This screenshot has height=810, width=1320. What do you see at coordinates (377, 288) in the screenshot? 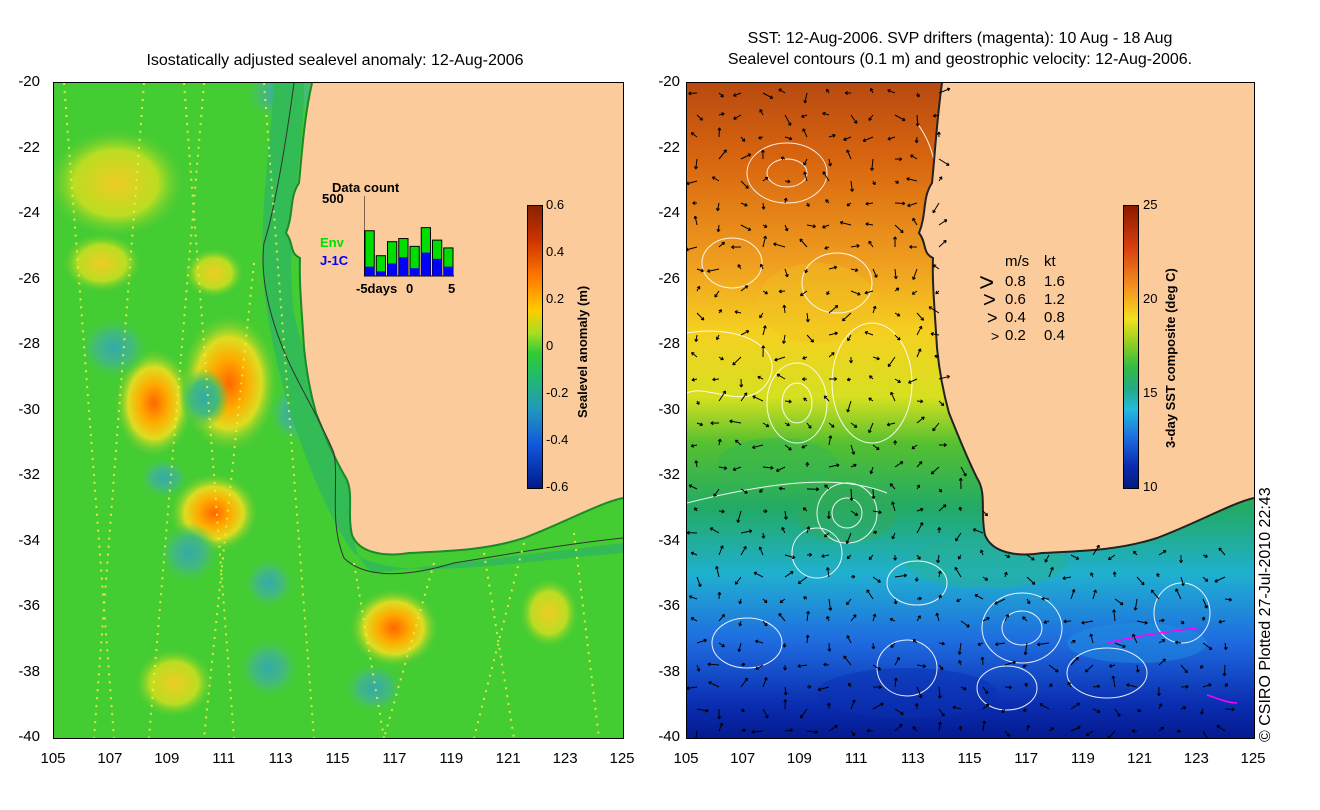
I see `data-count-x-left: -5days` at bounding box center [377, 288].